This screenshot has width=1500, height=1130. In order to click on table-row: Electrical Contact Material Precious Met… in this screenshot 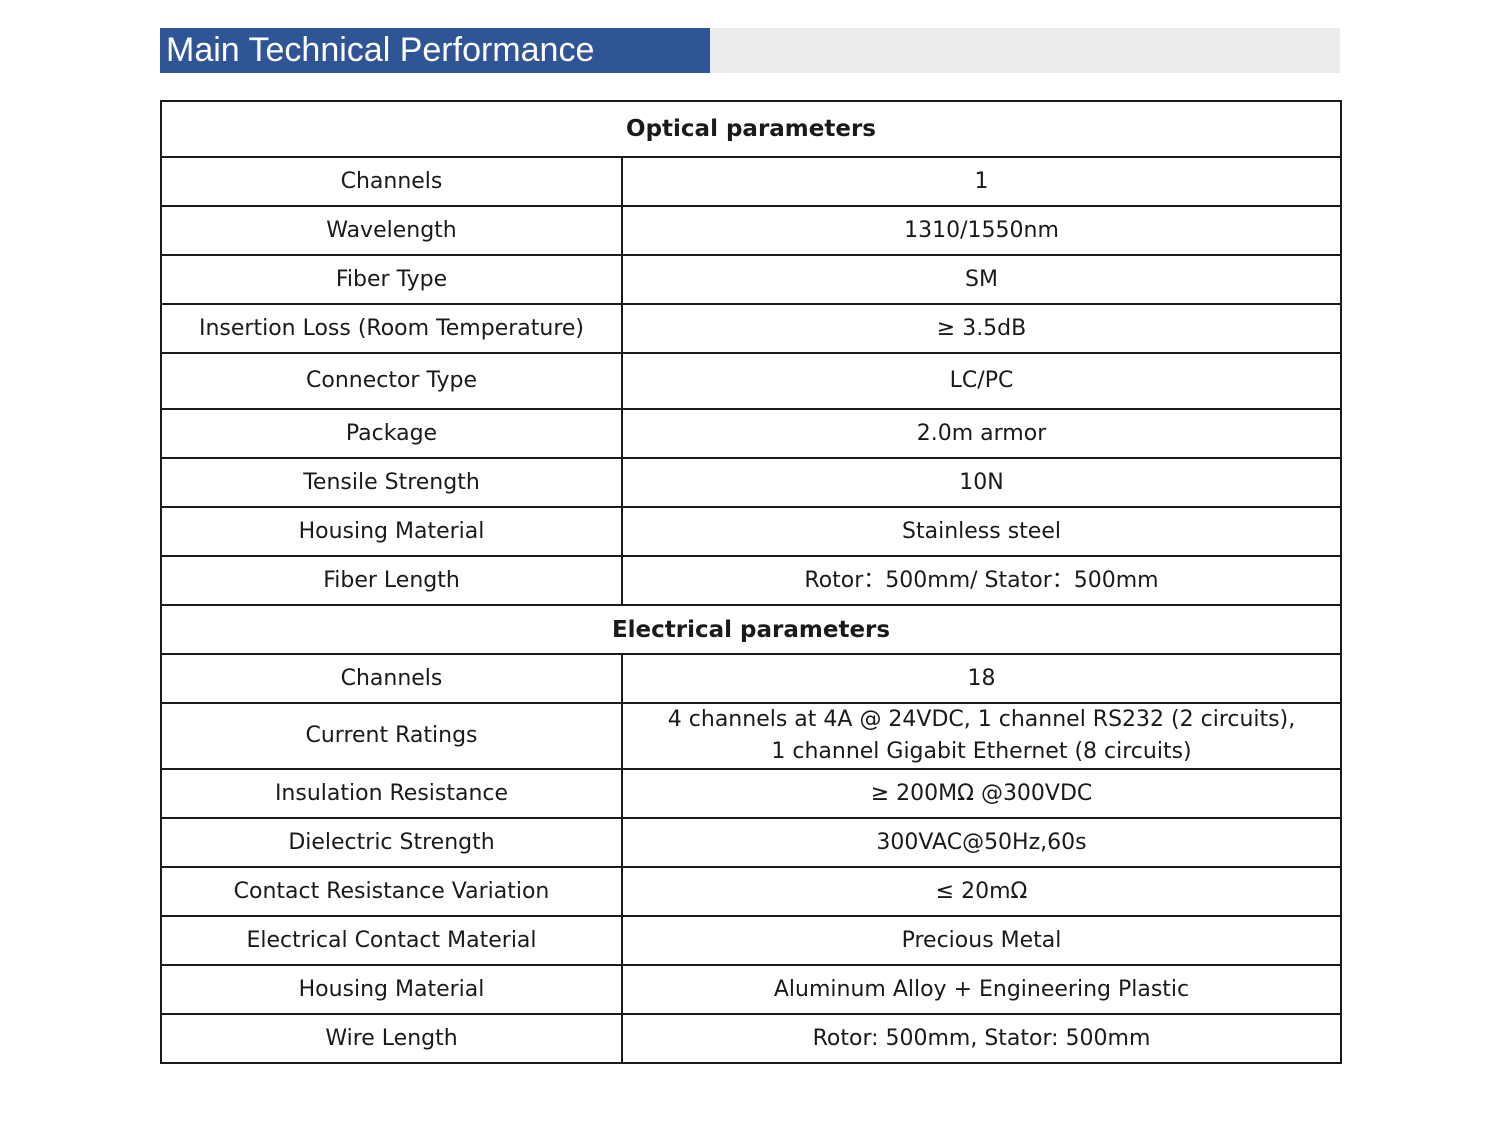, I will do `click(751, 940)`.